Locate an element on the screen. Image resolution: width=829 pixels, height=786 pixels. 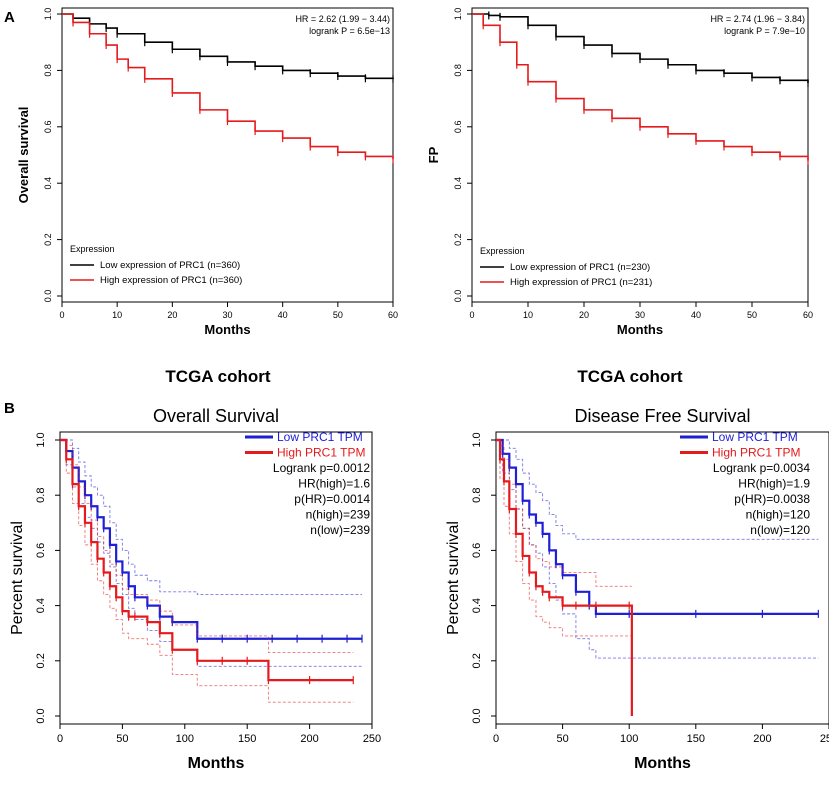
x-tick-label: 250 is located at coordinates (824, 739).